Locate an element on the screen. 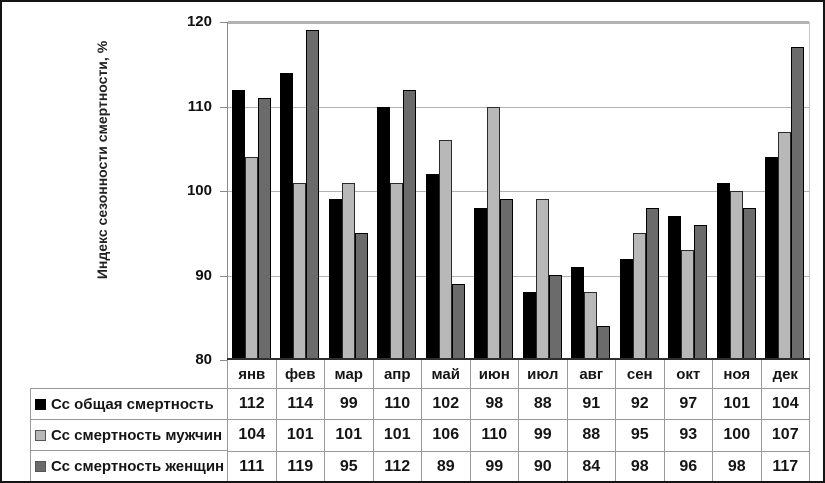 The image size is (825, 483). y-tick-label: 100 is located at coordinates (199, 190).